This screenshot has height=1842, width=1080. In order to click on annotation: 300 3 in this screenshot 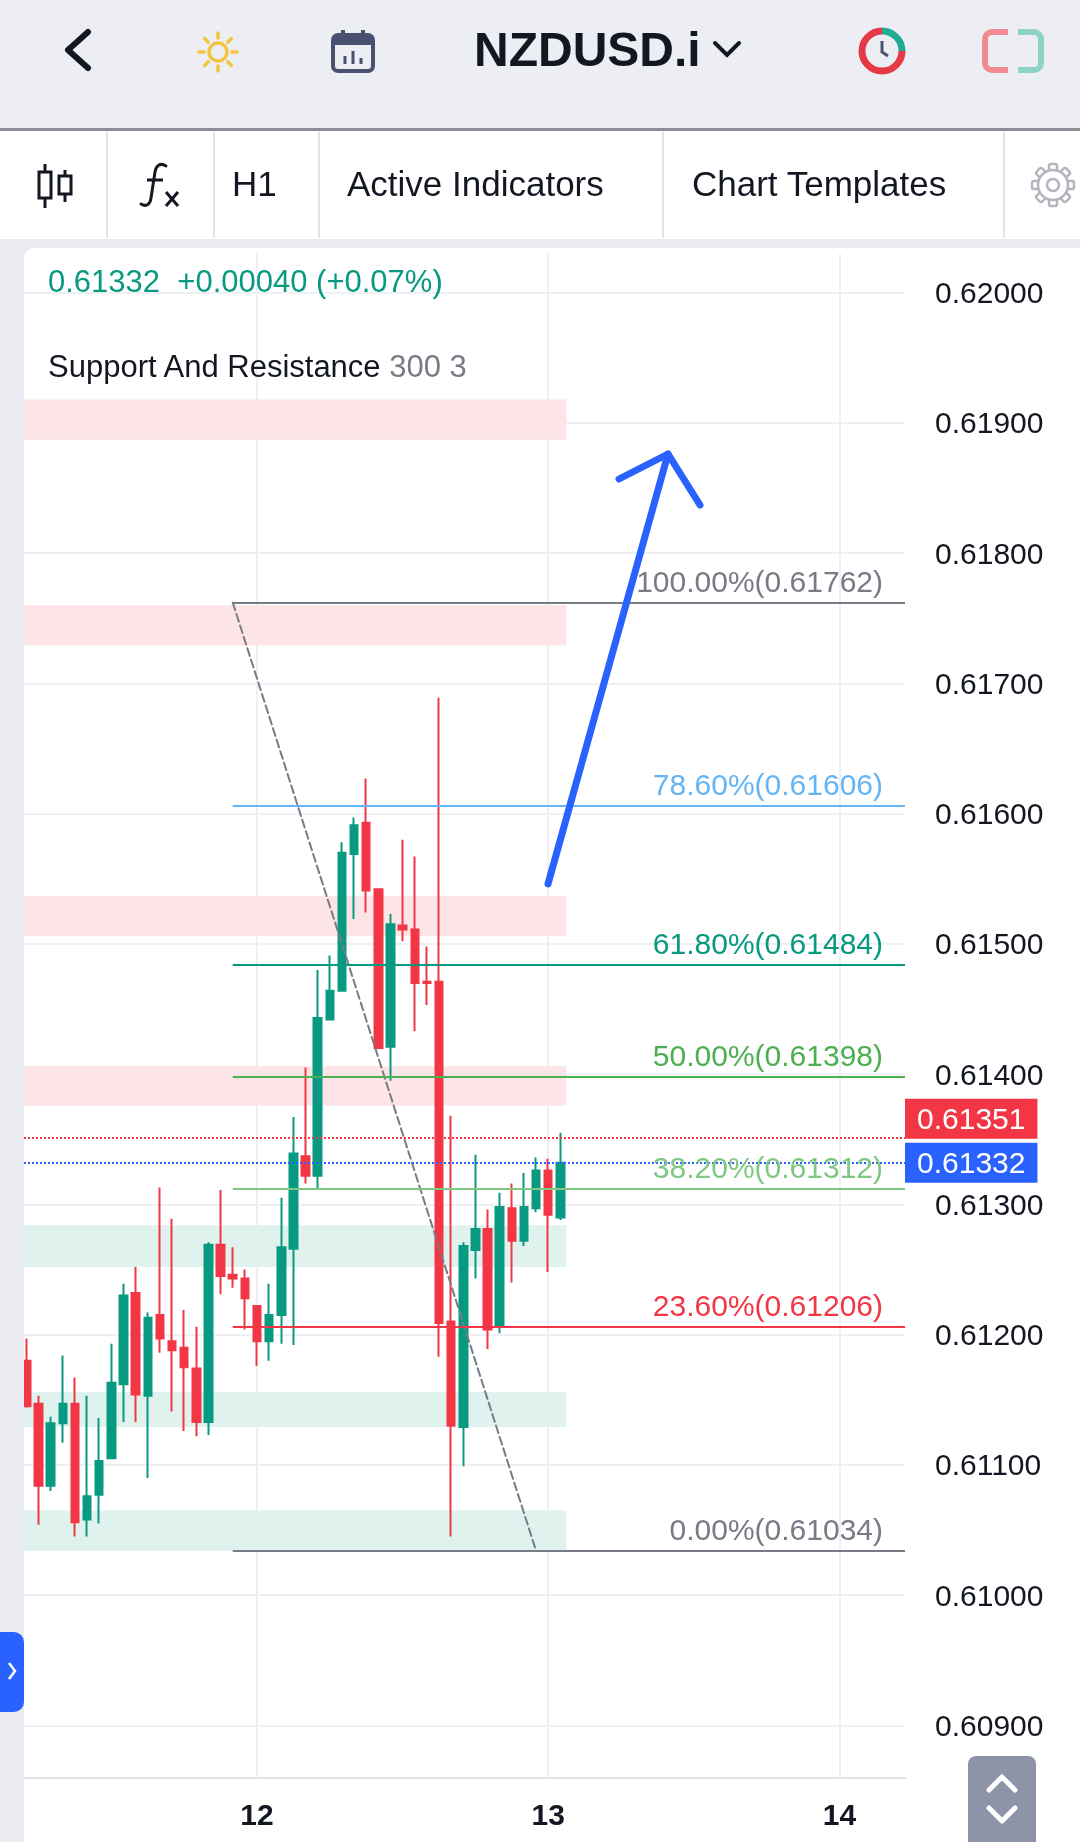, I will do `click(428, 366)`.